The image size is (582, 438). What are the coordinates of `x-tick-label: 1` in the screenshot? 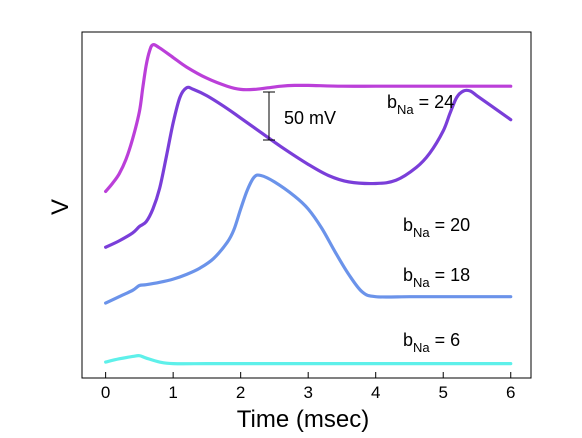 It's located at (172, 392).